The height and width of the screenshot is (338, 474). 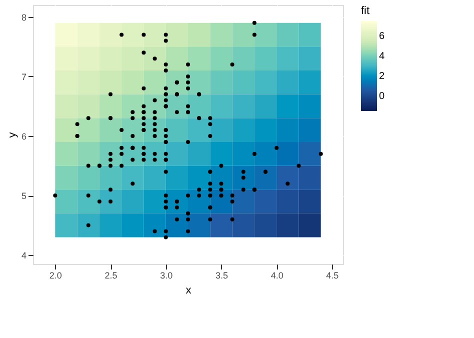 What do you see at coordinates (365, 11) in the screenshot?
I see `color-bar-title: fit` at bounding box center [365, 11].